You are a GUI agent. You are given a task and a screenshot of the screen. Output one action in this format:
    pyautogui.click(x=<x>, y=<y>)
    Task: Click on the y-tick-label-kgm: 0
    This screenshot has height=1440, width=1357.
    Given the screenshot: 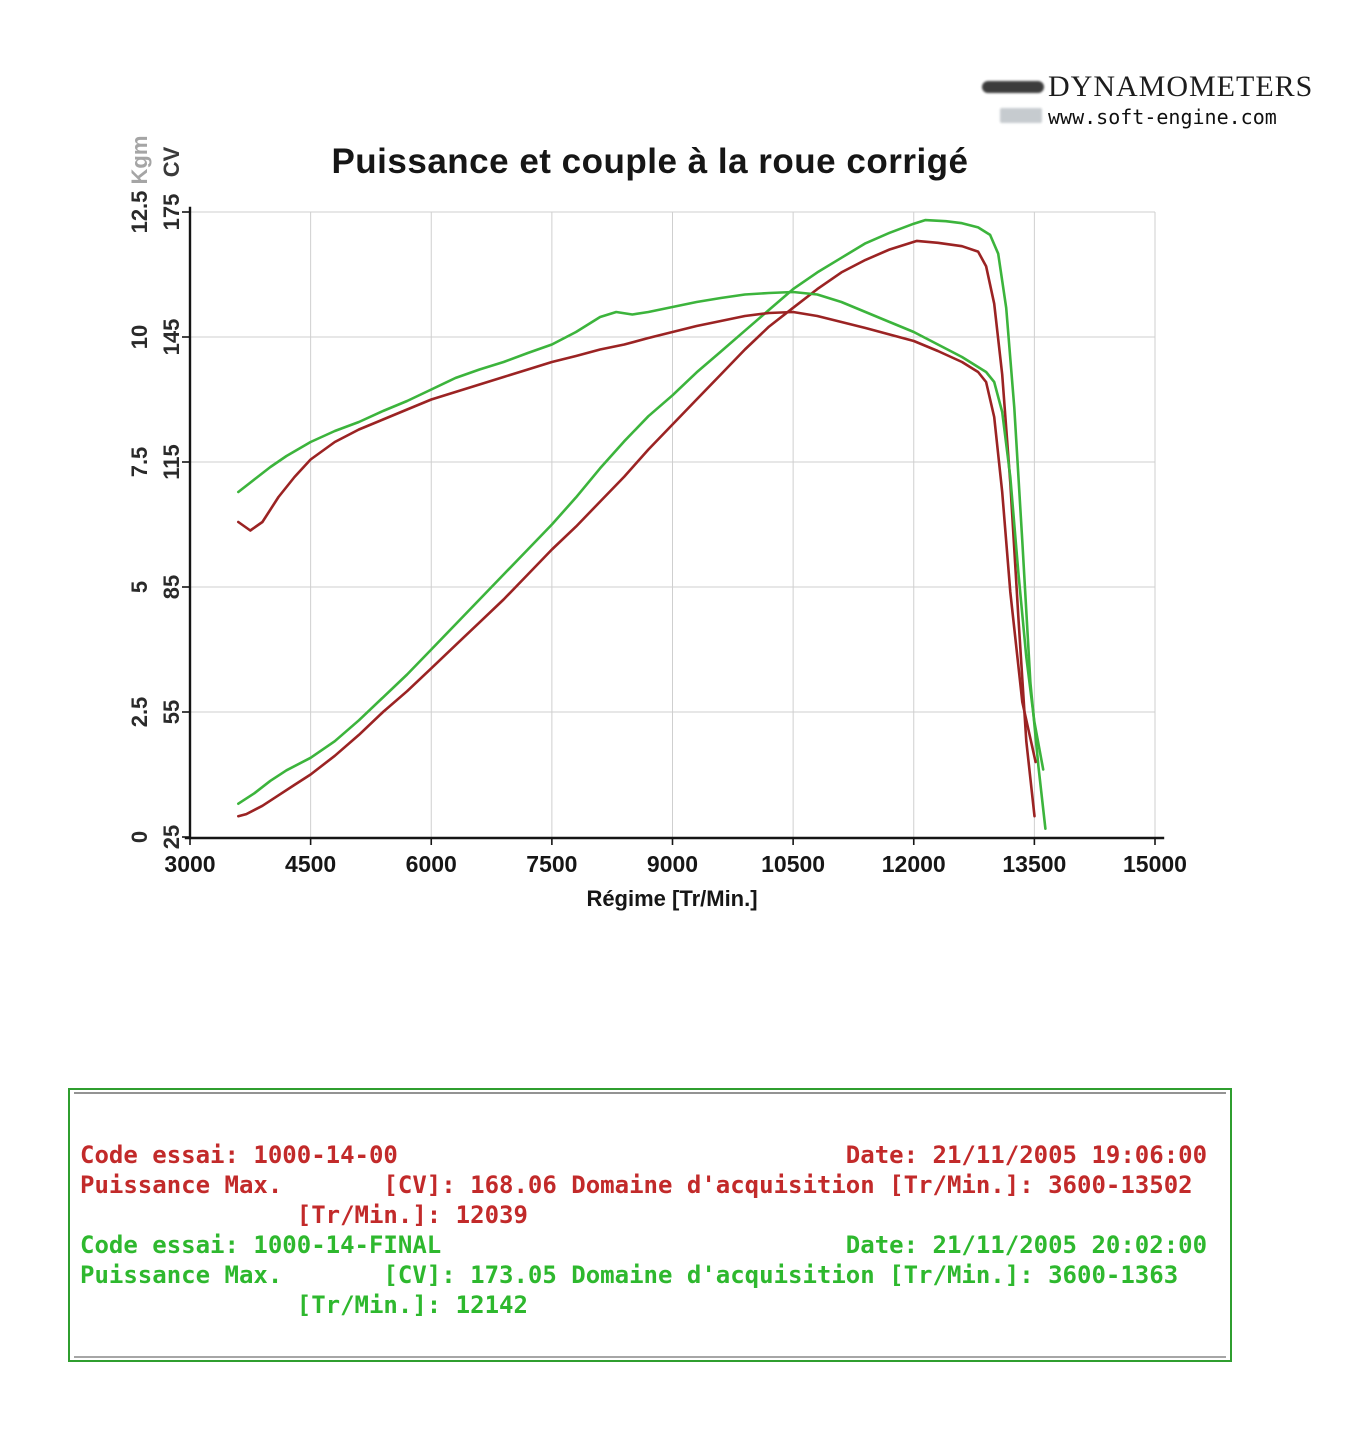 What is the action you would take?
    pyautogui.click(x=139, y=837)
    